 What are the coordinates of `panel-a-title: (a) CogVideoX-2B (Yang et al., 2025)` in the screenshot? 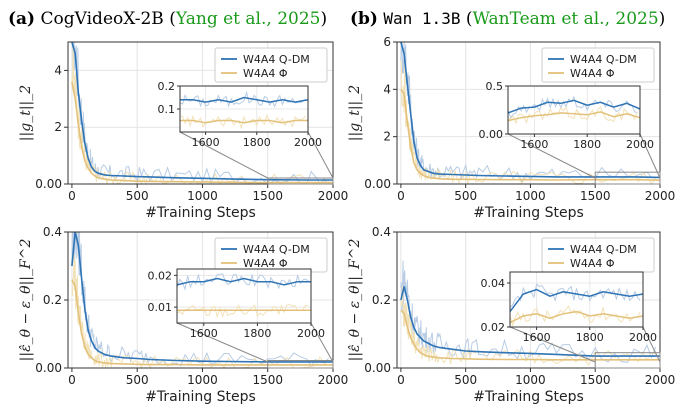 It's located at (167, 19).